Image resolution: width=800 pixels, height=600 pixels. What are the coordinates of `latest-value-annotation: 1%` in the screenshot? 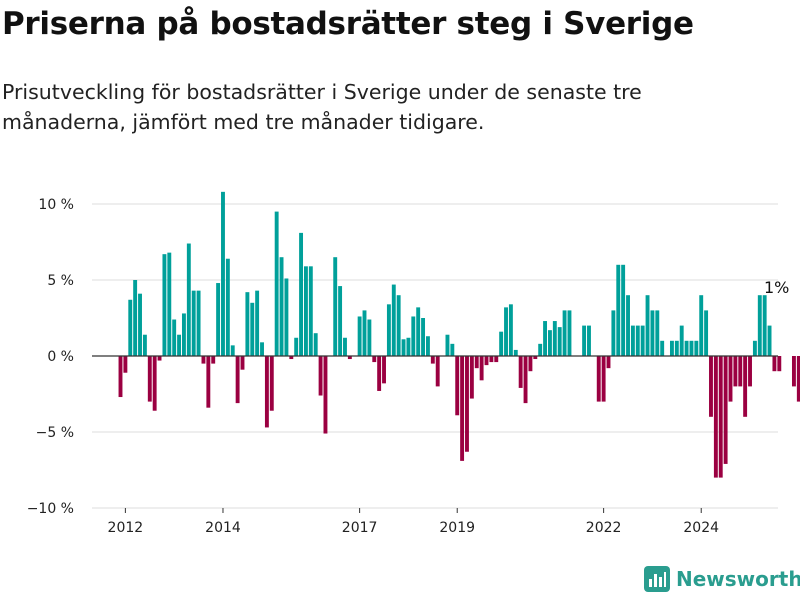 It's located at (776, 287).